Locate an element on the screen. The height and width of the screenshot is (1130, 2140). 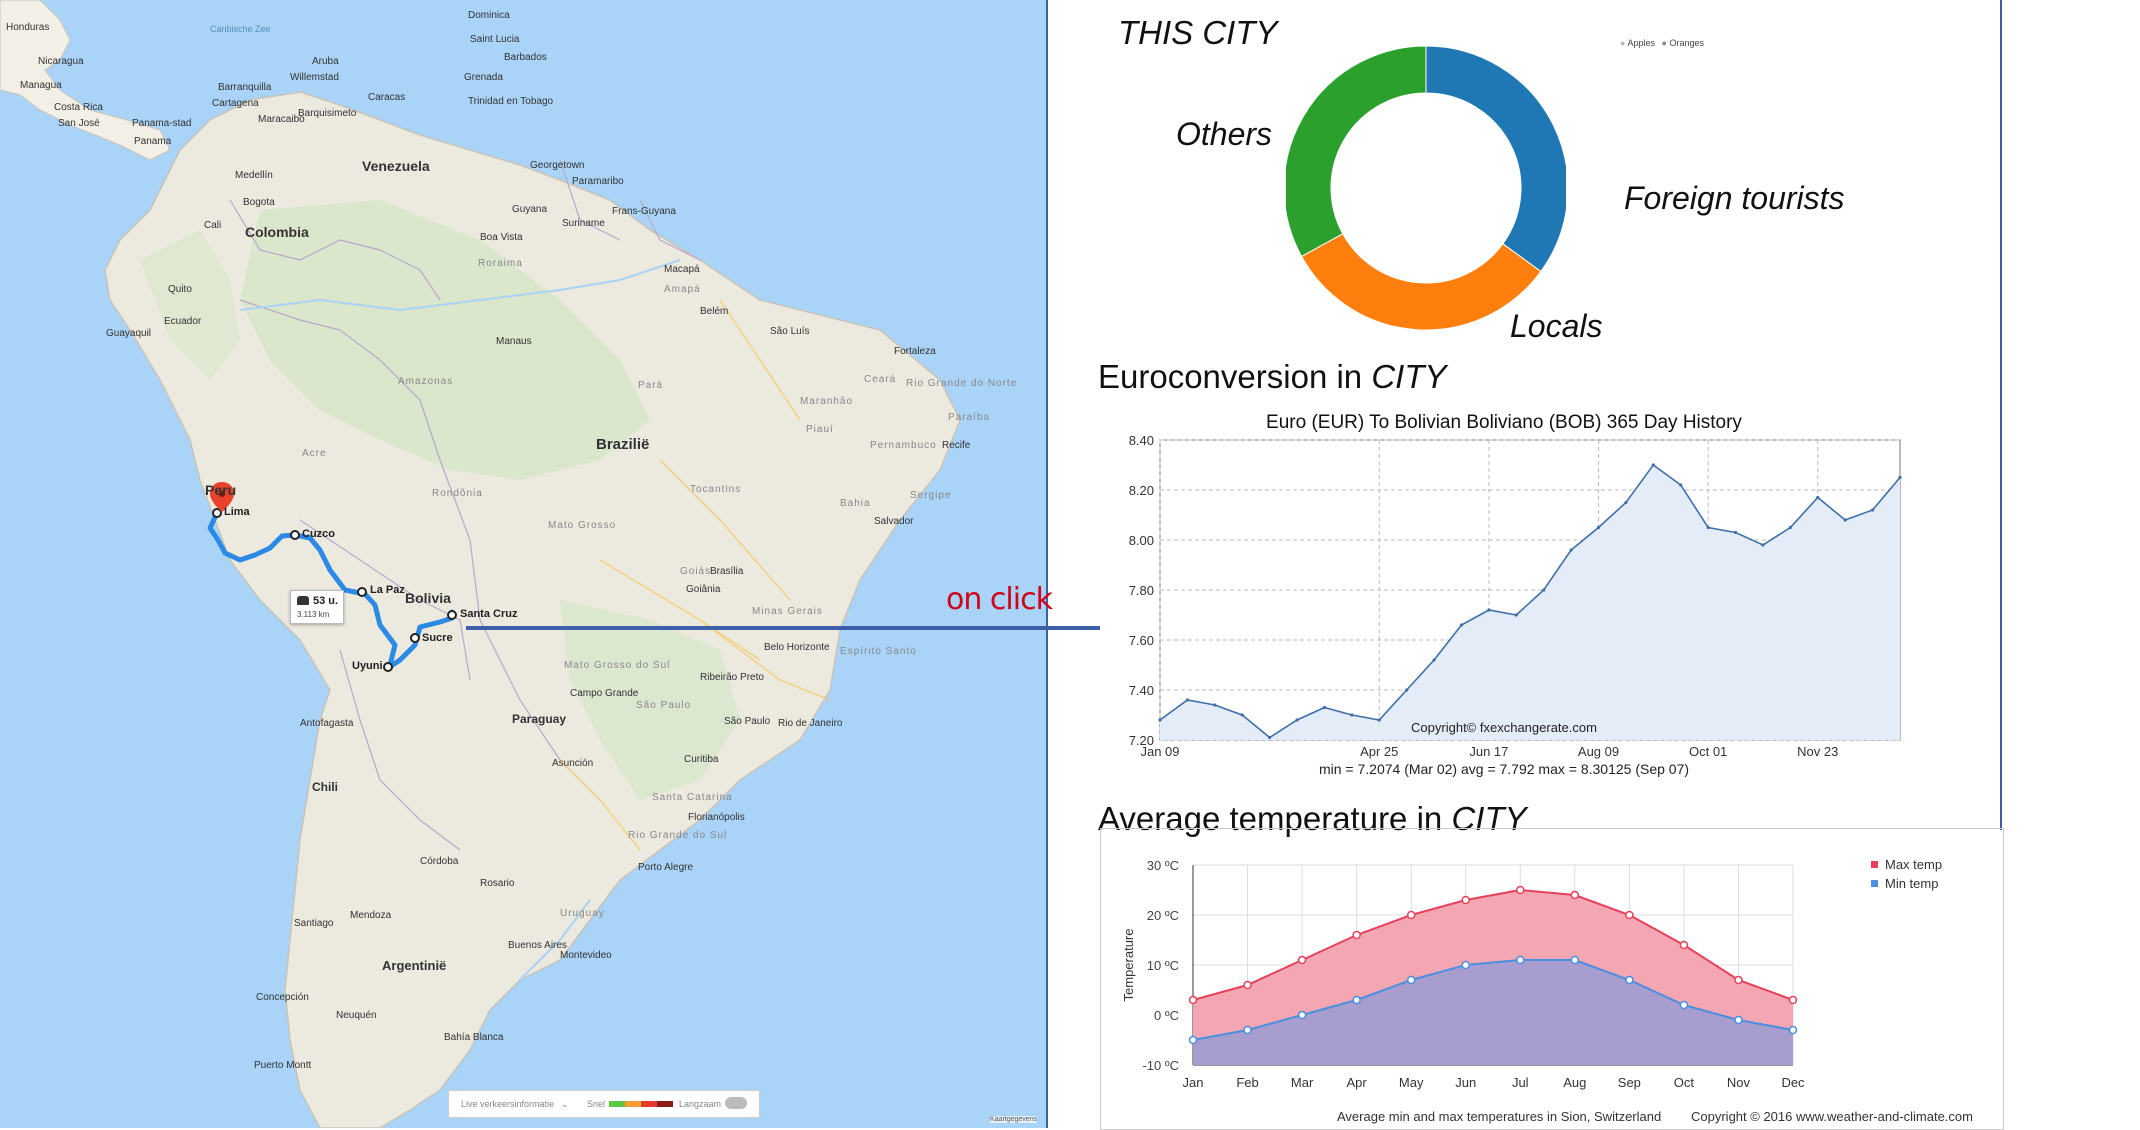
region-label: Mato Grosso is located at coordinates (582, 525).